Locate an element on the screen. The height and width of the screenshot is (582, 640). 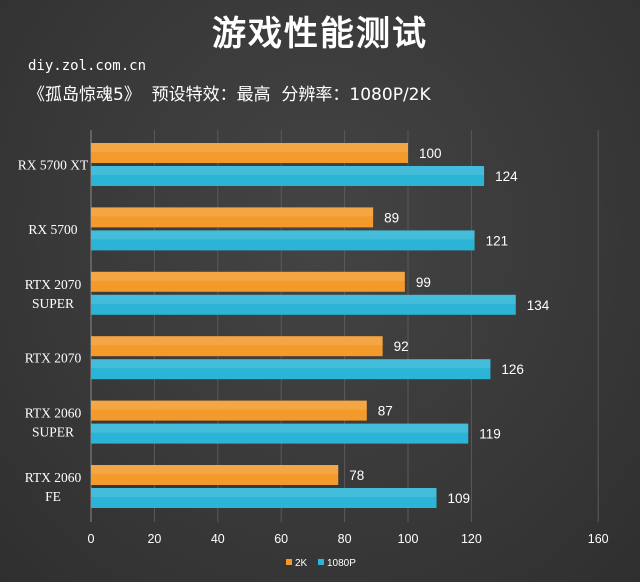
x-tick-label: 160 is located at coordinates (598, 539).